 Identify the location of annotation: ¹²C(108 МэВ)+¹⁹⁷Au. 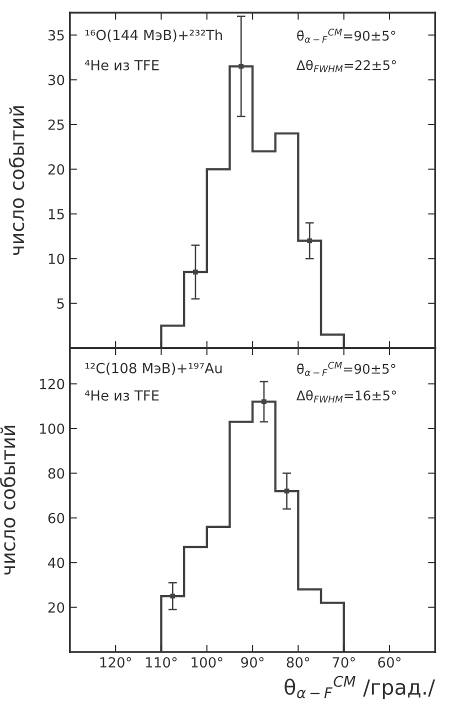
(153, 368).